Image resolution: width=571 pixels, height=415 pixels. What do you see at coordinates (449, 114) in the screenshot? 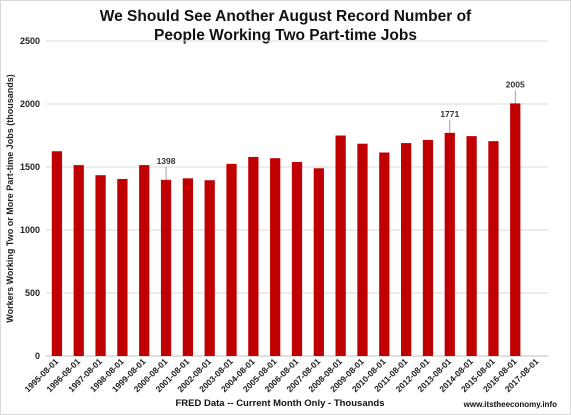
I see `data-label: 1771` at bounding box center [449, 114].